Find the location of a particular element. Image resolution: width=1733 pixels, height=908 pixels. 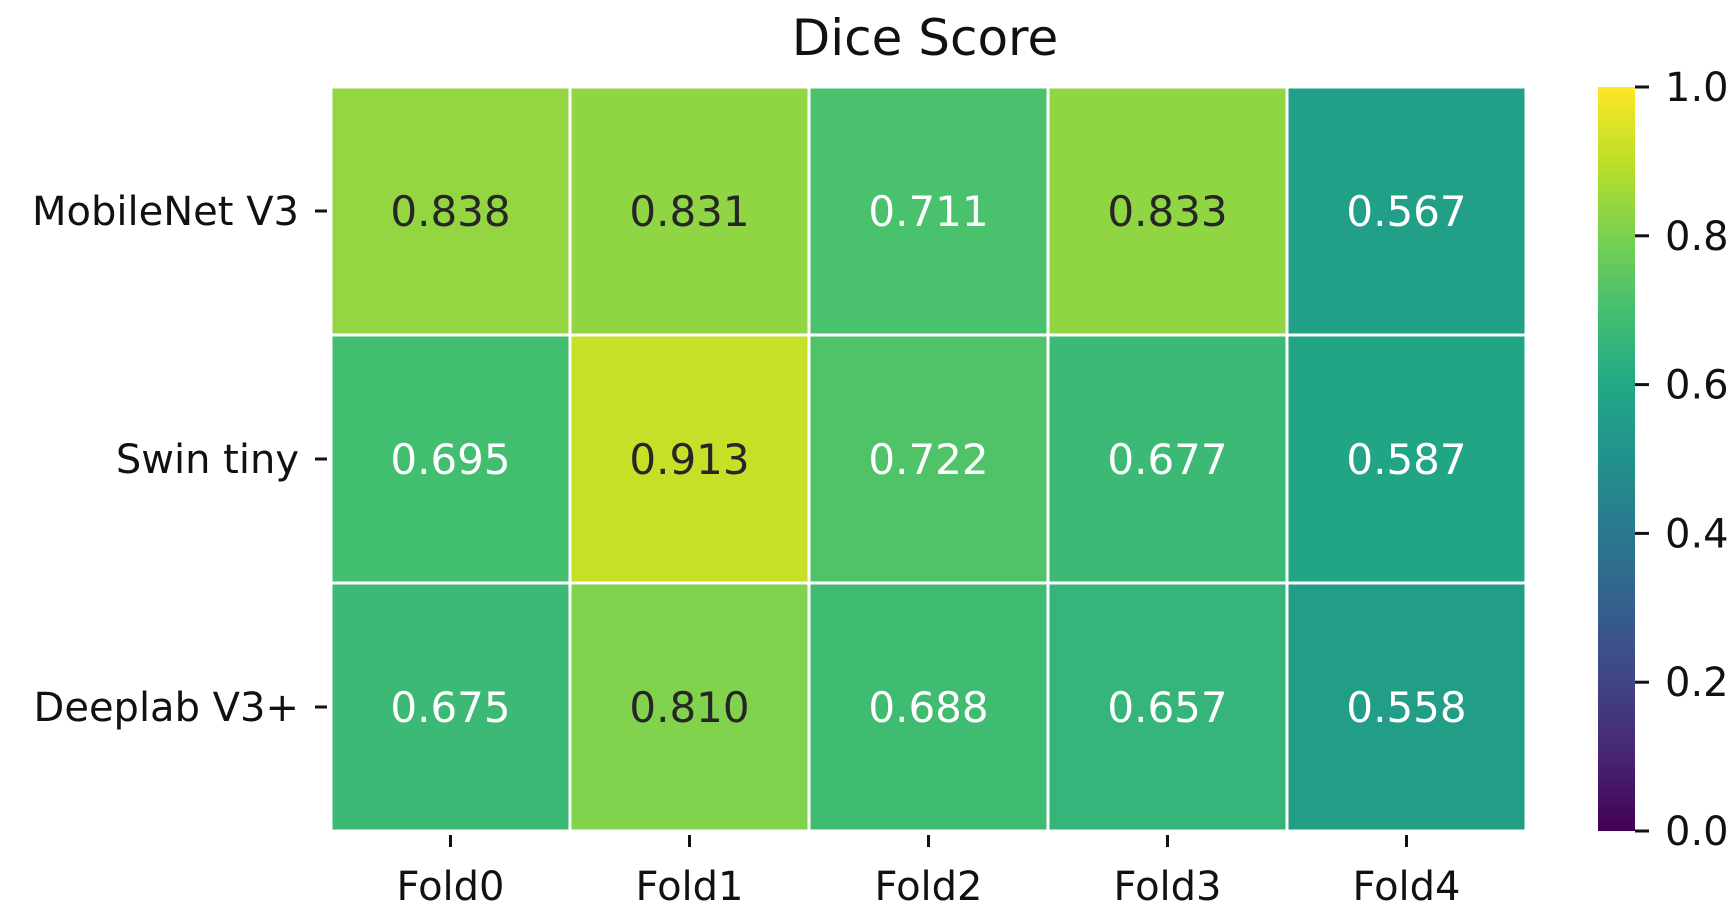

colorbar: 0.0 0.2 0.4 0.6 0.8 1.0 is located at coordinates (1663, 460).